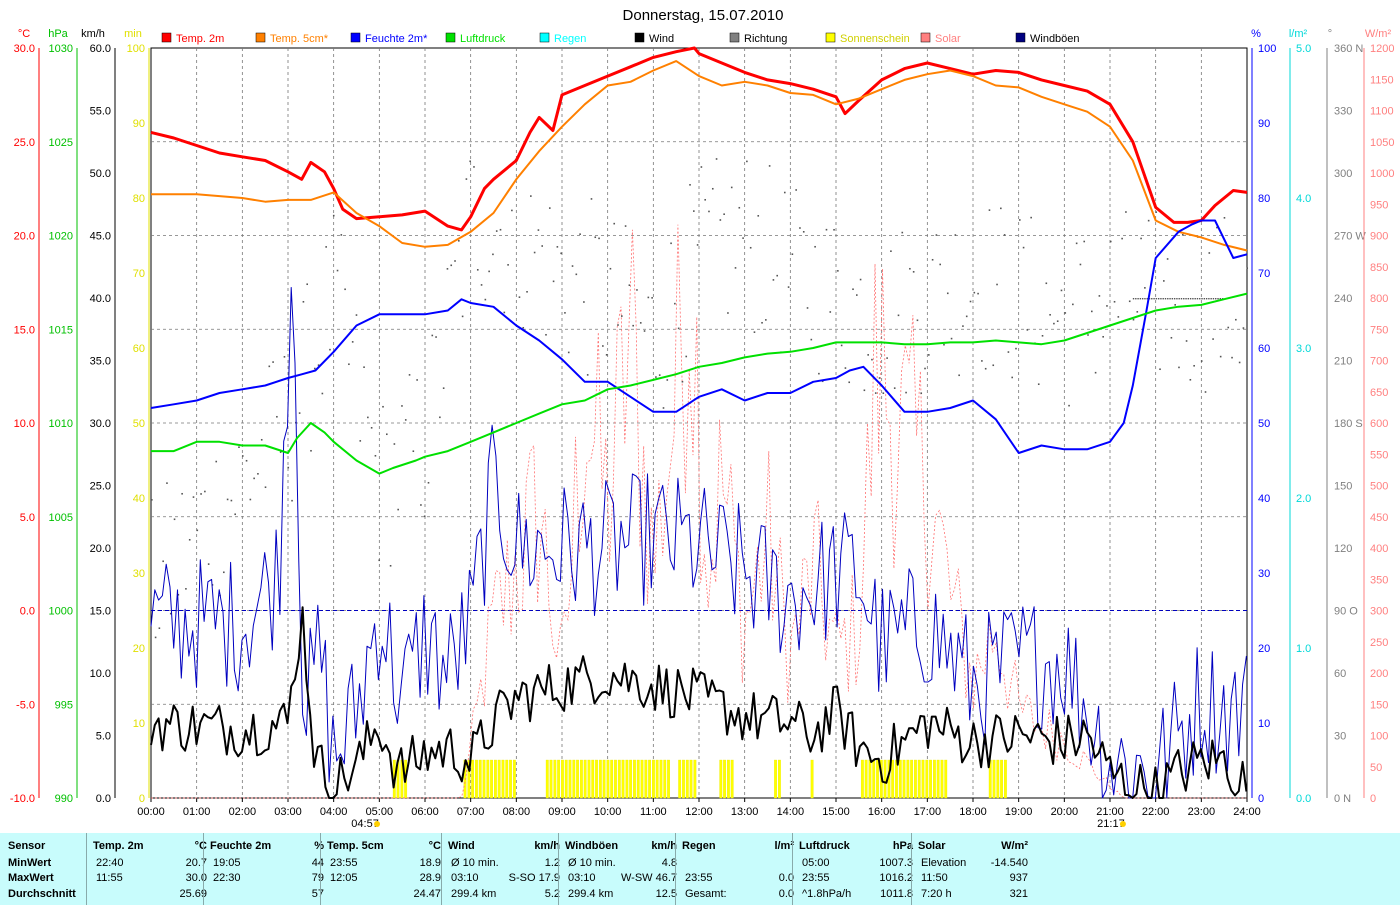 The height and width of the screenshot is (905, 1400). What do you see at coordinates (875, 39) in the screenshot?
I see `legend-label: Sonnenschein` at bounding box center [875, 39].